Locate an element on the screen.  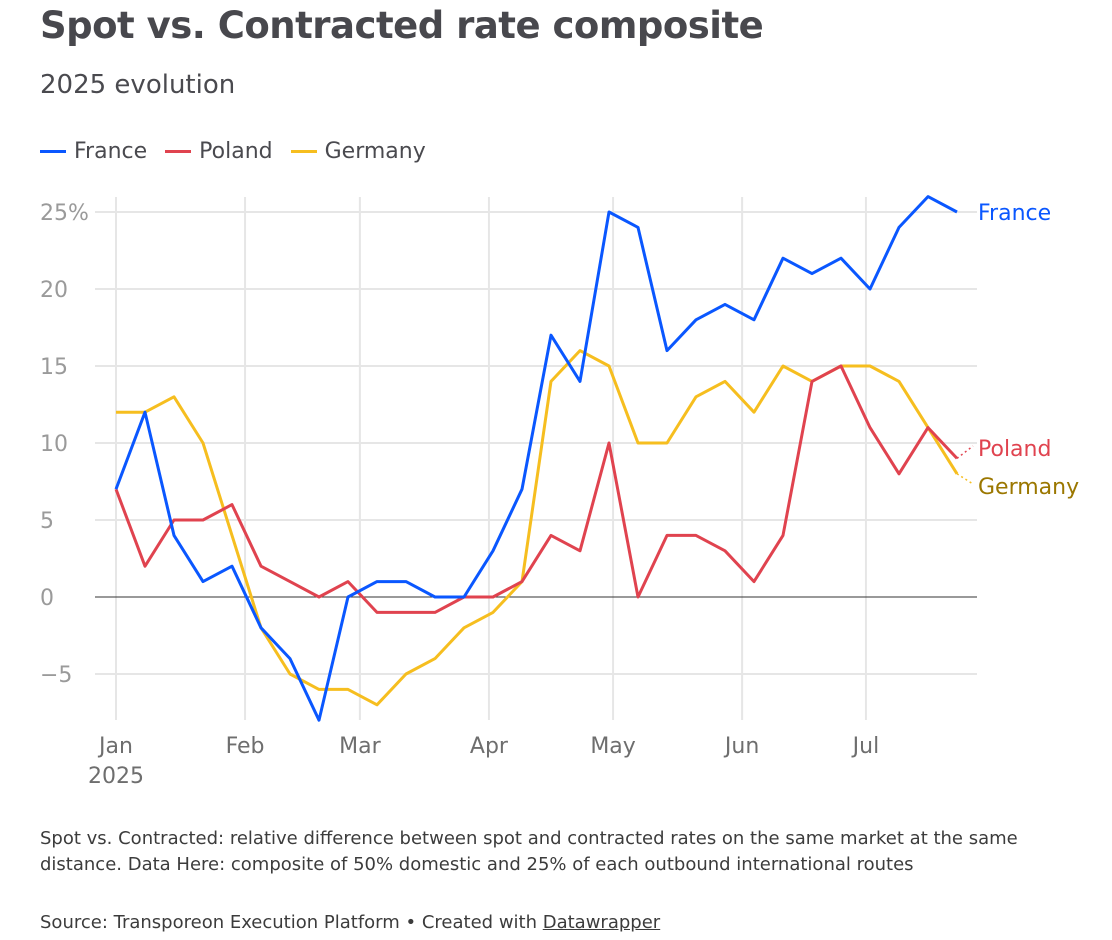
x-tick-label: Feb is located at coordinates (245, 746).